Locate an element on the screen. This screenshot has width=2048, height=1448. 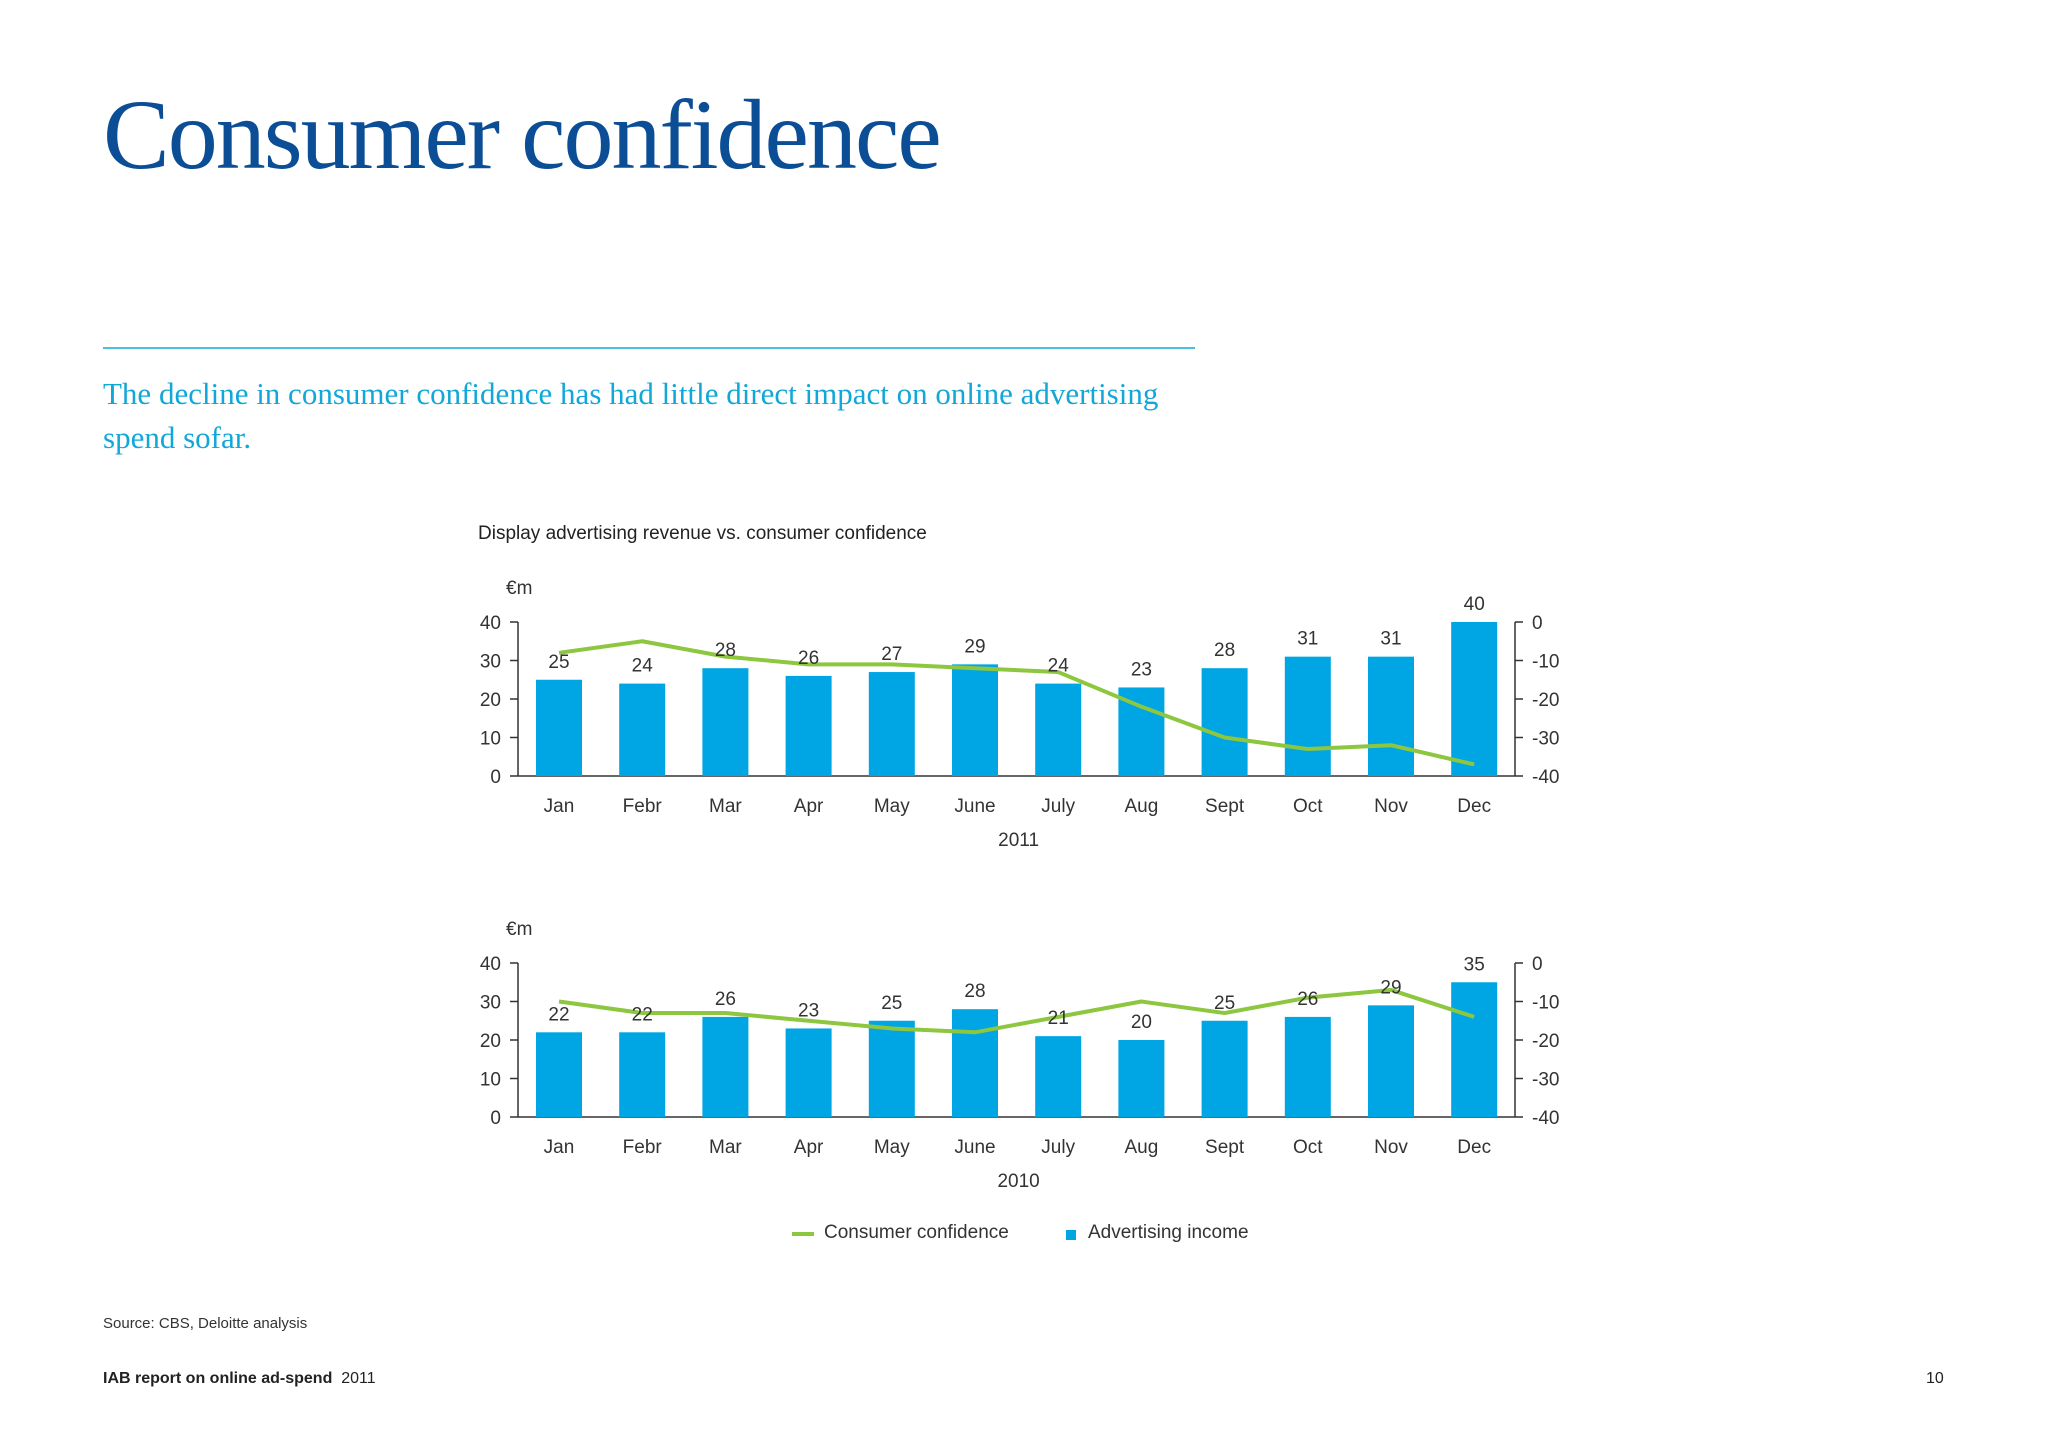
legend-bar-label: Advertising income is located at coordinates (1168, 1232).